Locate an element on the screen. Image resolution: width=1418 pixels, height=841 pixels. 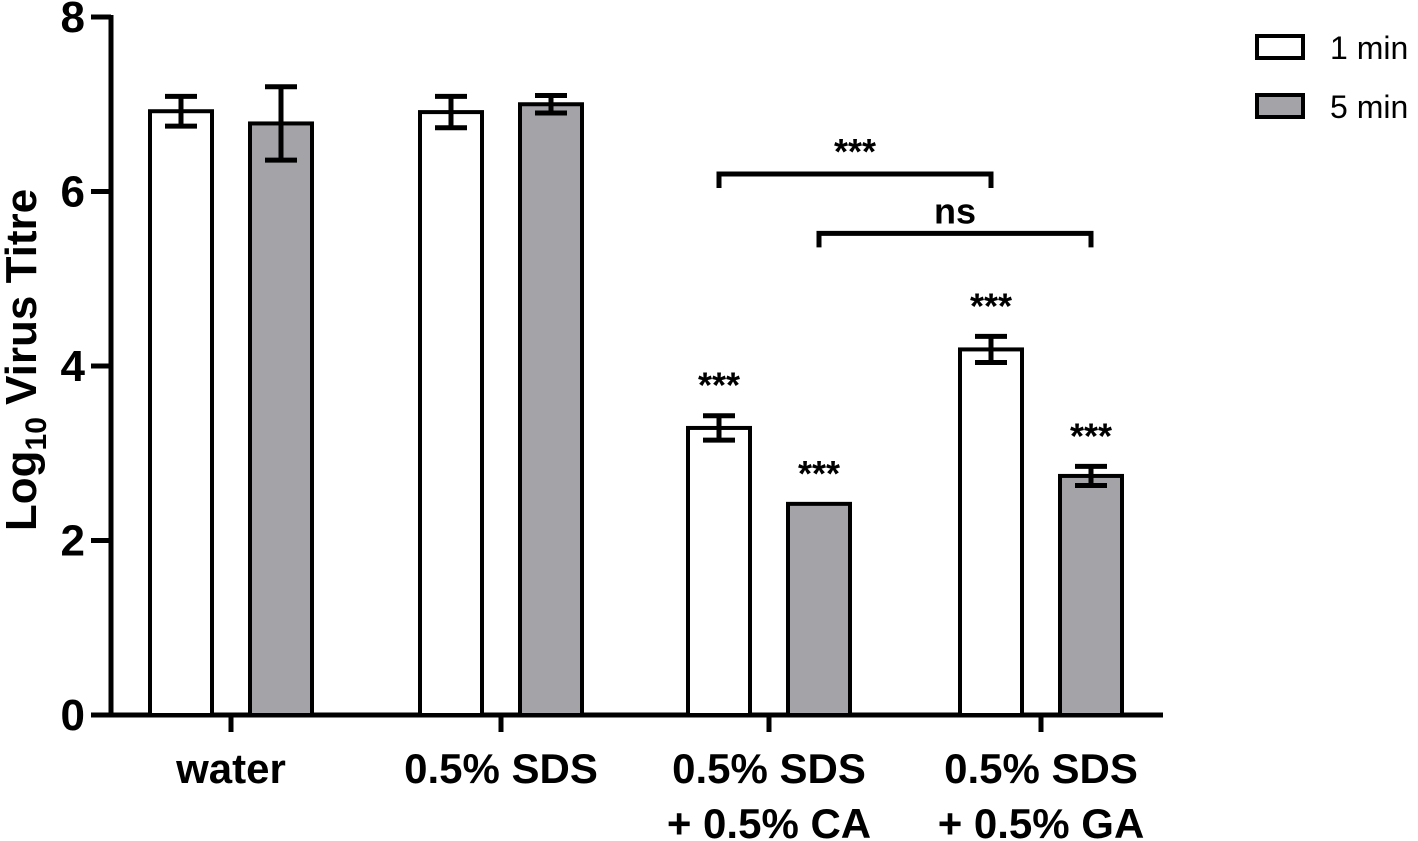
x-tick-label-line2: + 0.5% GA is located at coordinates (1041, 820).